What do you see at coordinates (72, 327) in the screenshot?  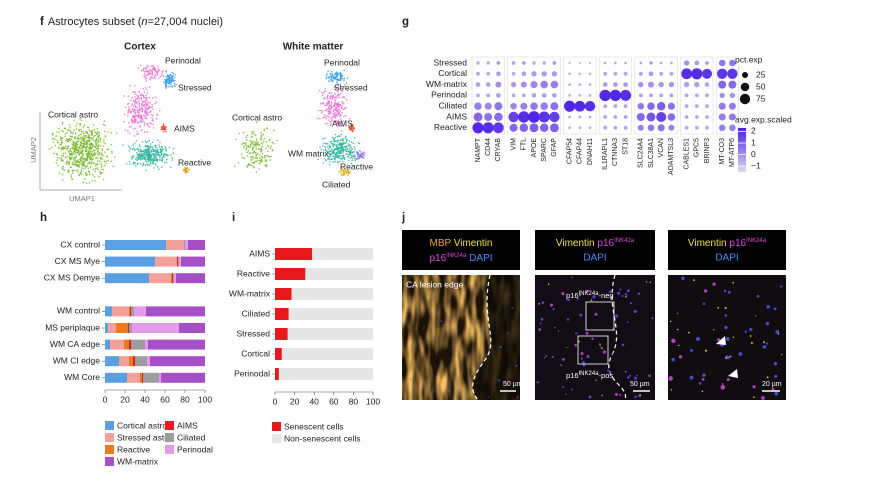 I see `category-label: MS periplaque` at bounding box center [72, 327].